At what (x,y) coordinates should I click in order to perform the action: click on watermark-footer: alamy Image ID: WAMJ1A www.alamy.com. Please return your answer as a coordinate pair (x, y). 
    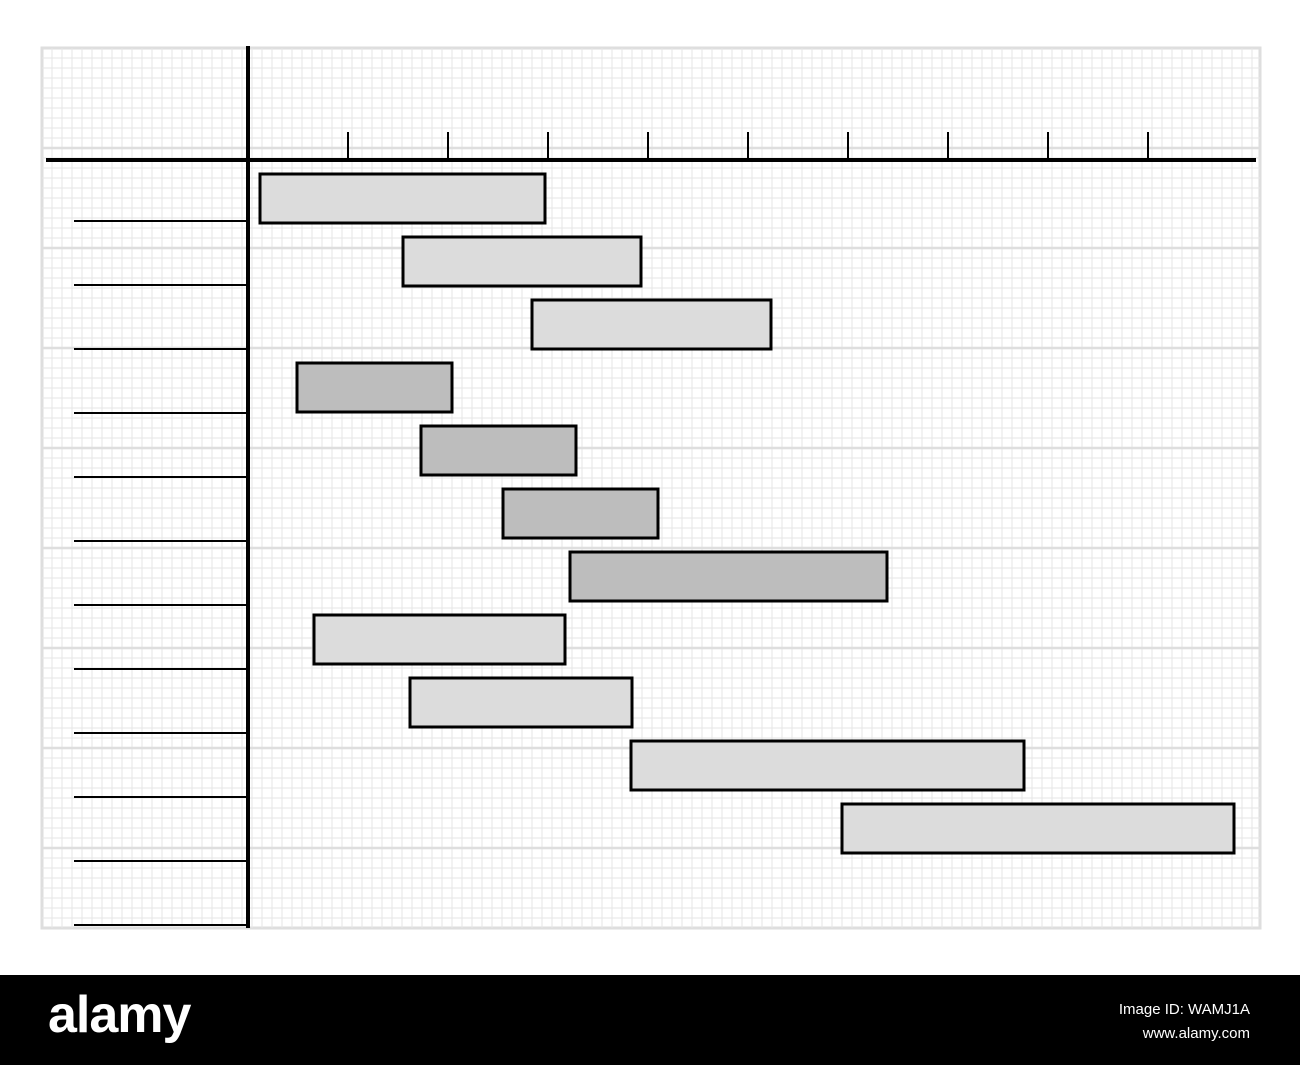
    Looking at the image, I should click on (650, 1020).